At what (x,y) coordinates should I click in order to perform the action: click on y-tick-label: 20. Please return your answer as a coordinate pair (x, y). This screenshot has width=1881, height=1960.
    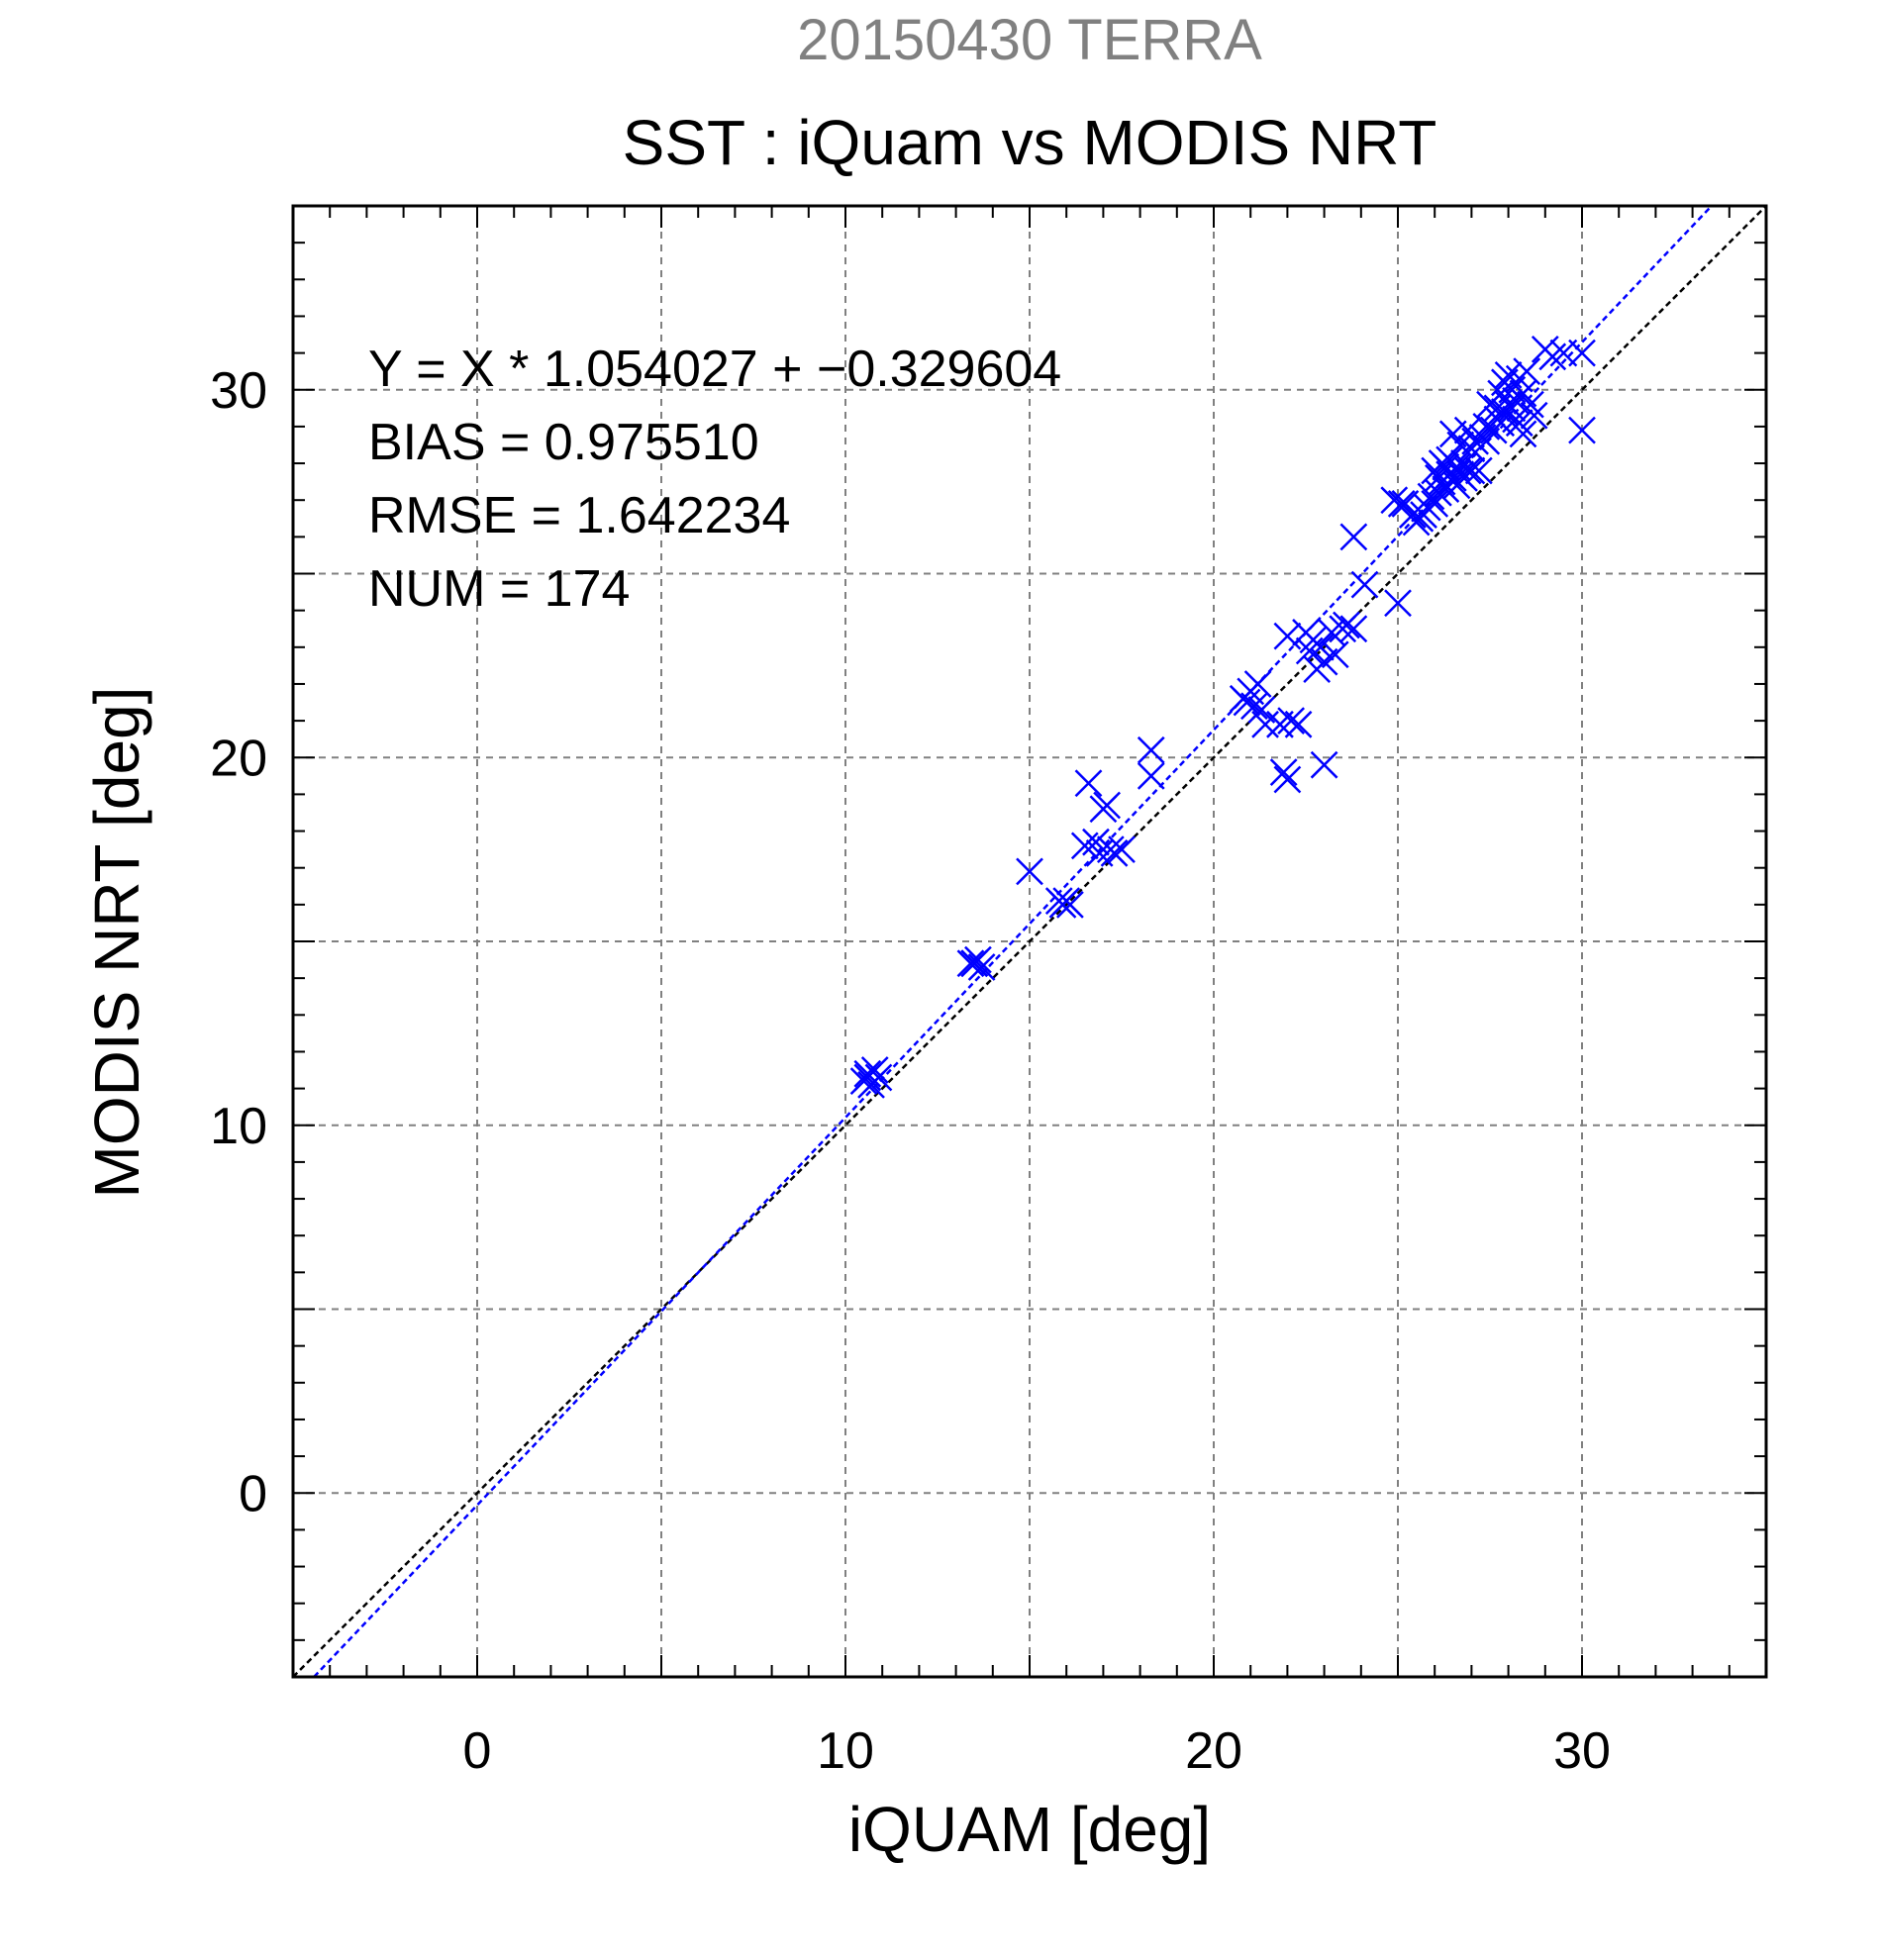
    Looking at the image, I should click on (239, 758).